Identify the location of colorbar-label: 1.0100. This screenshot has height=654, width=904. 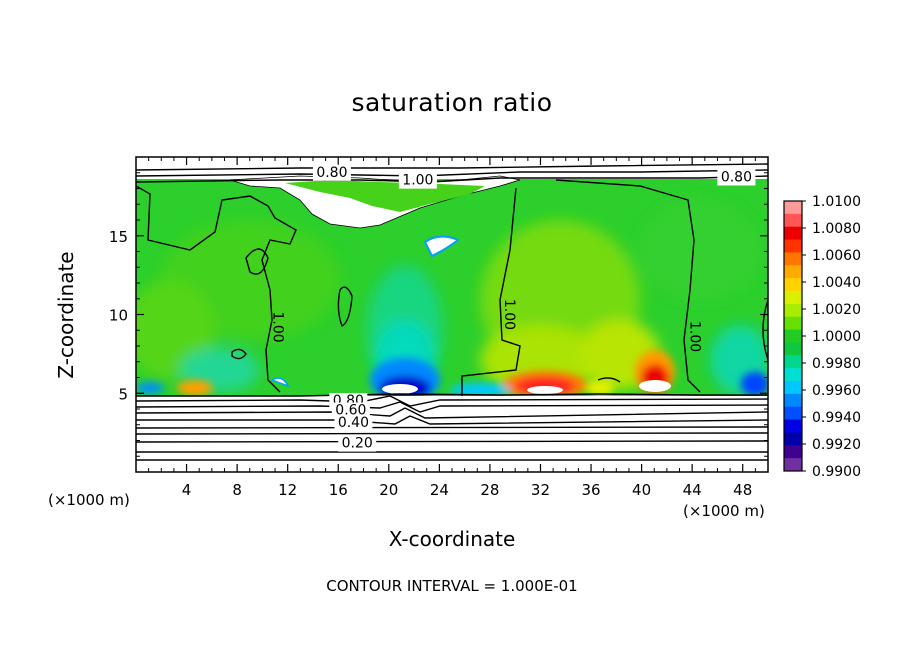
(836, 202).